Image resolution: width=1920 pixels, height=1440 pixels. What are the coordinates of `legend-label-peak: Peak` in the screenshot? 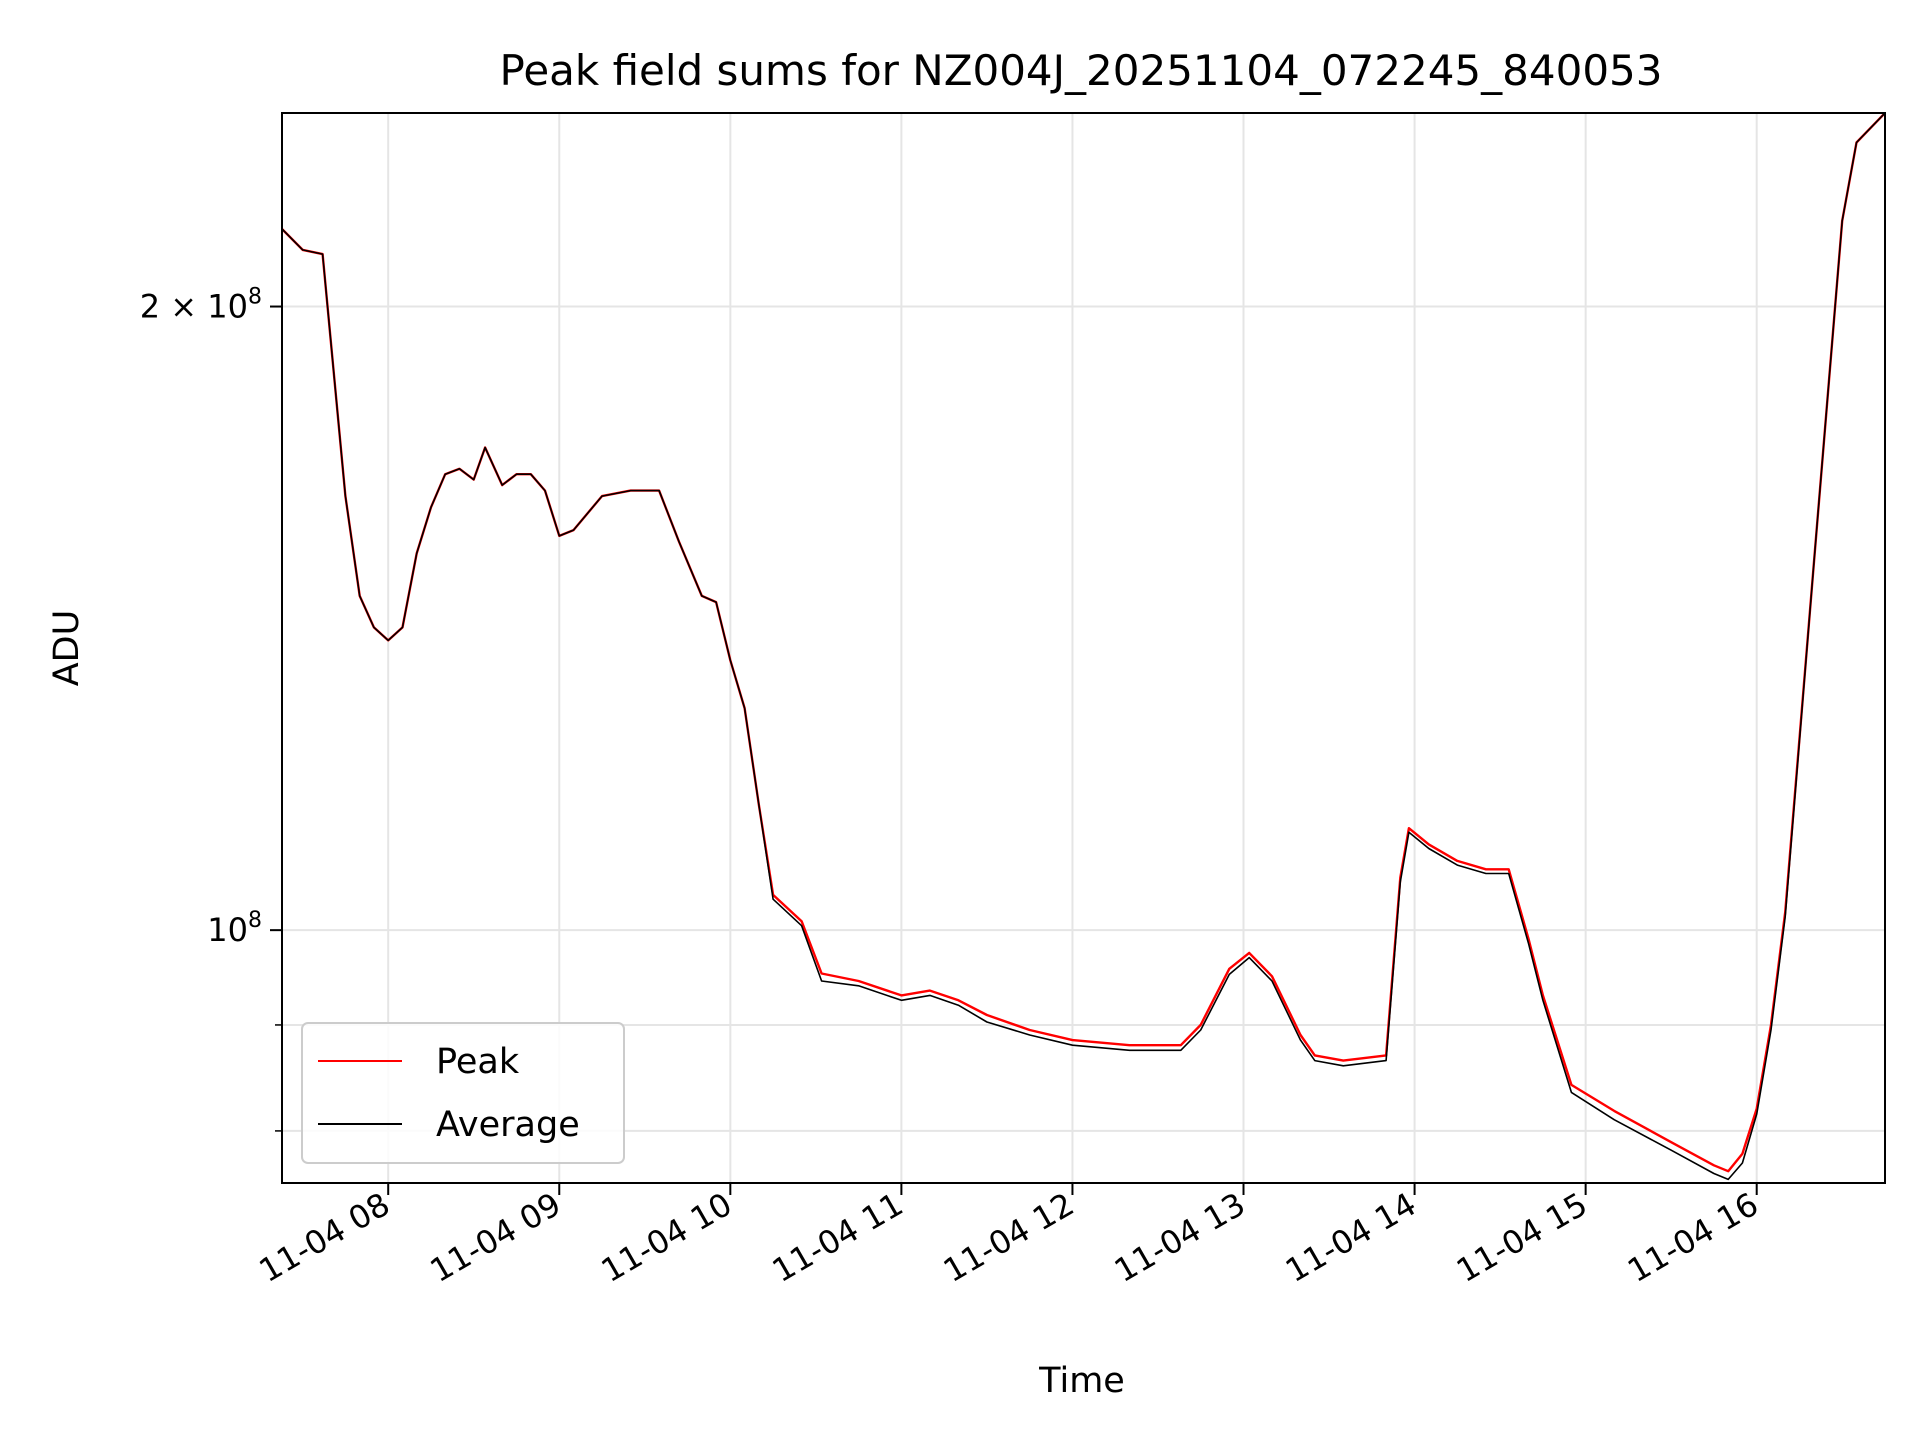 It's located at (478, 1062).